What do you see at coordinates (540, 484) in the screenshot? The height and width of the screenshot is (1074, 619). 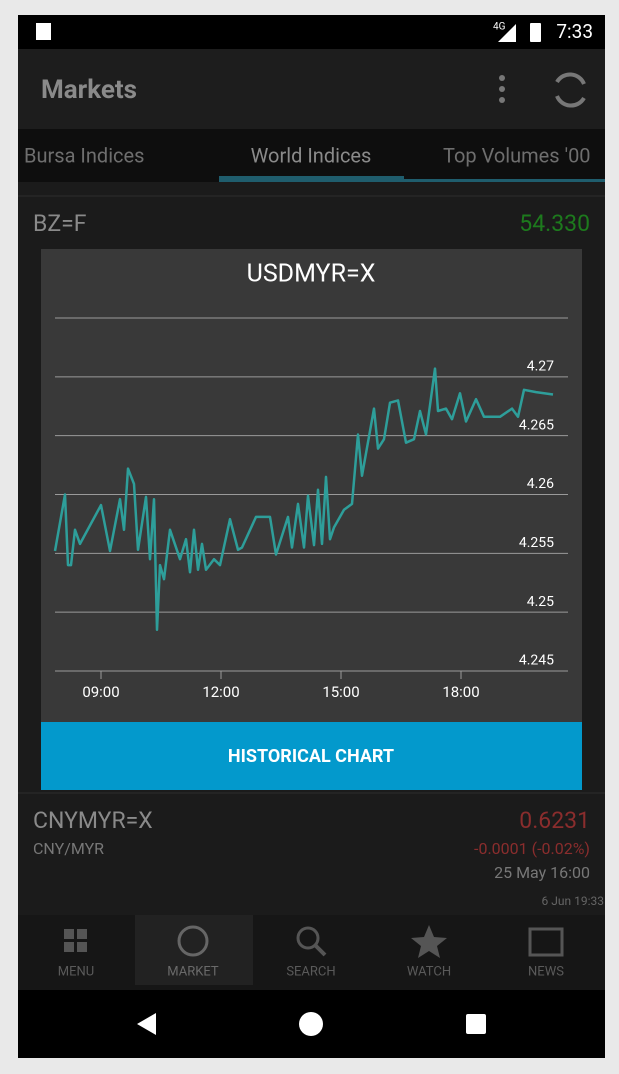 I see `y-tick-label: 4.26` at bounding box center [540, 484].